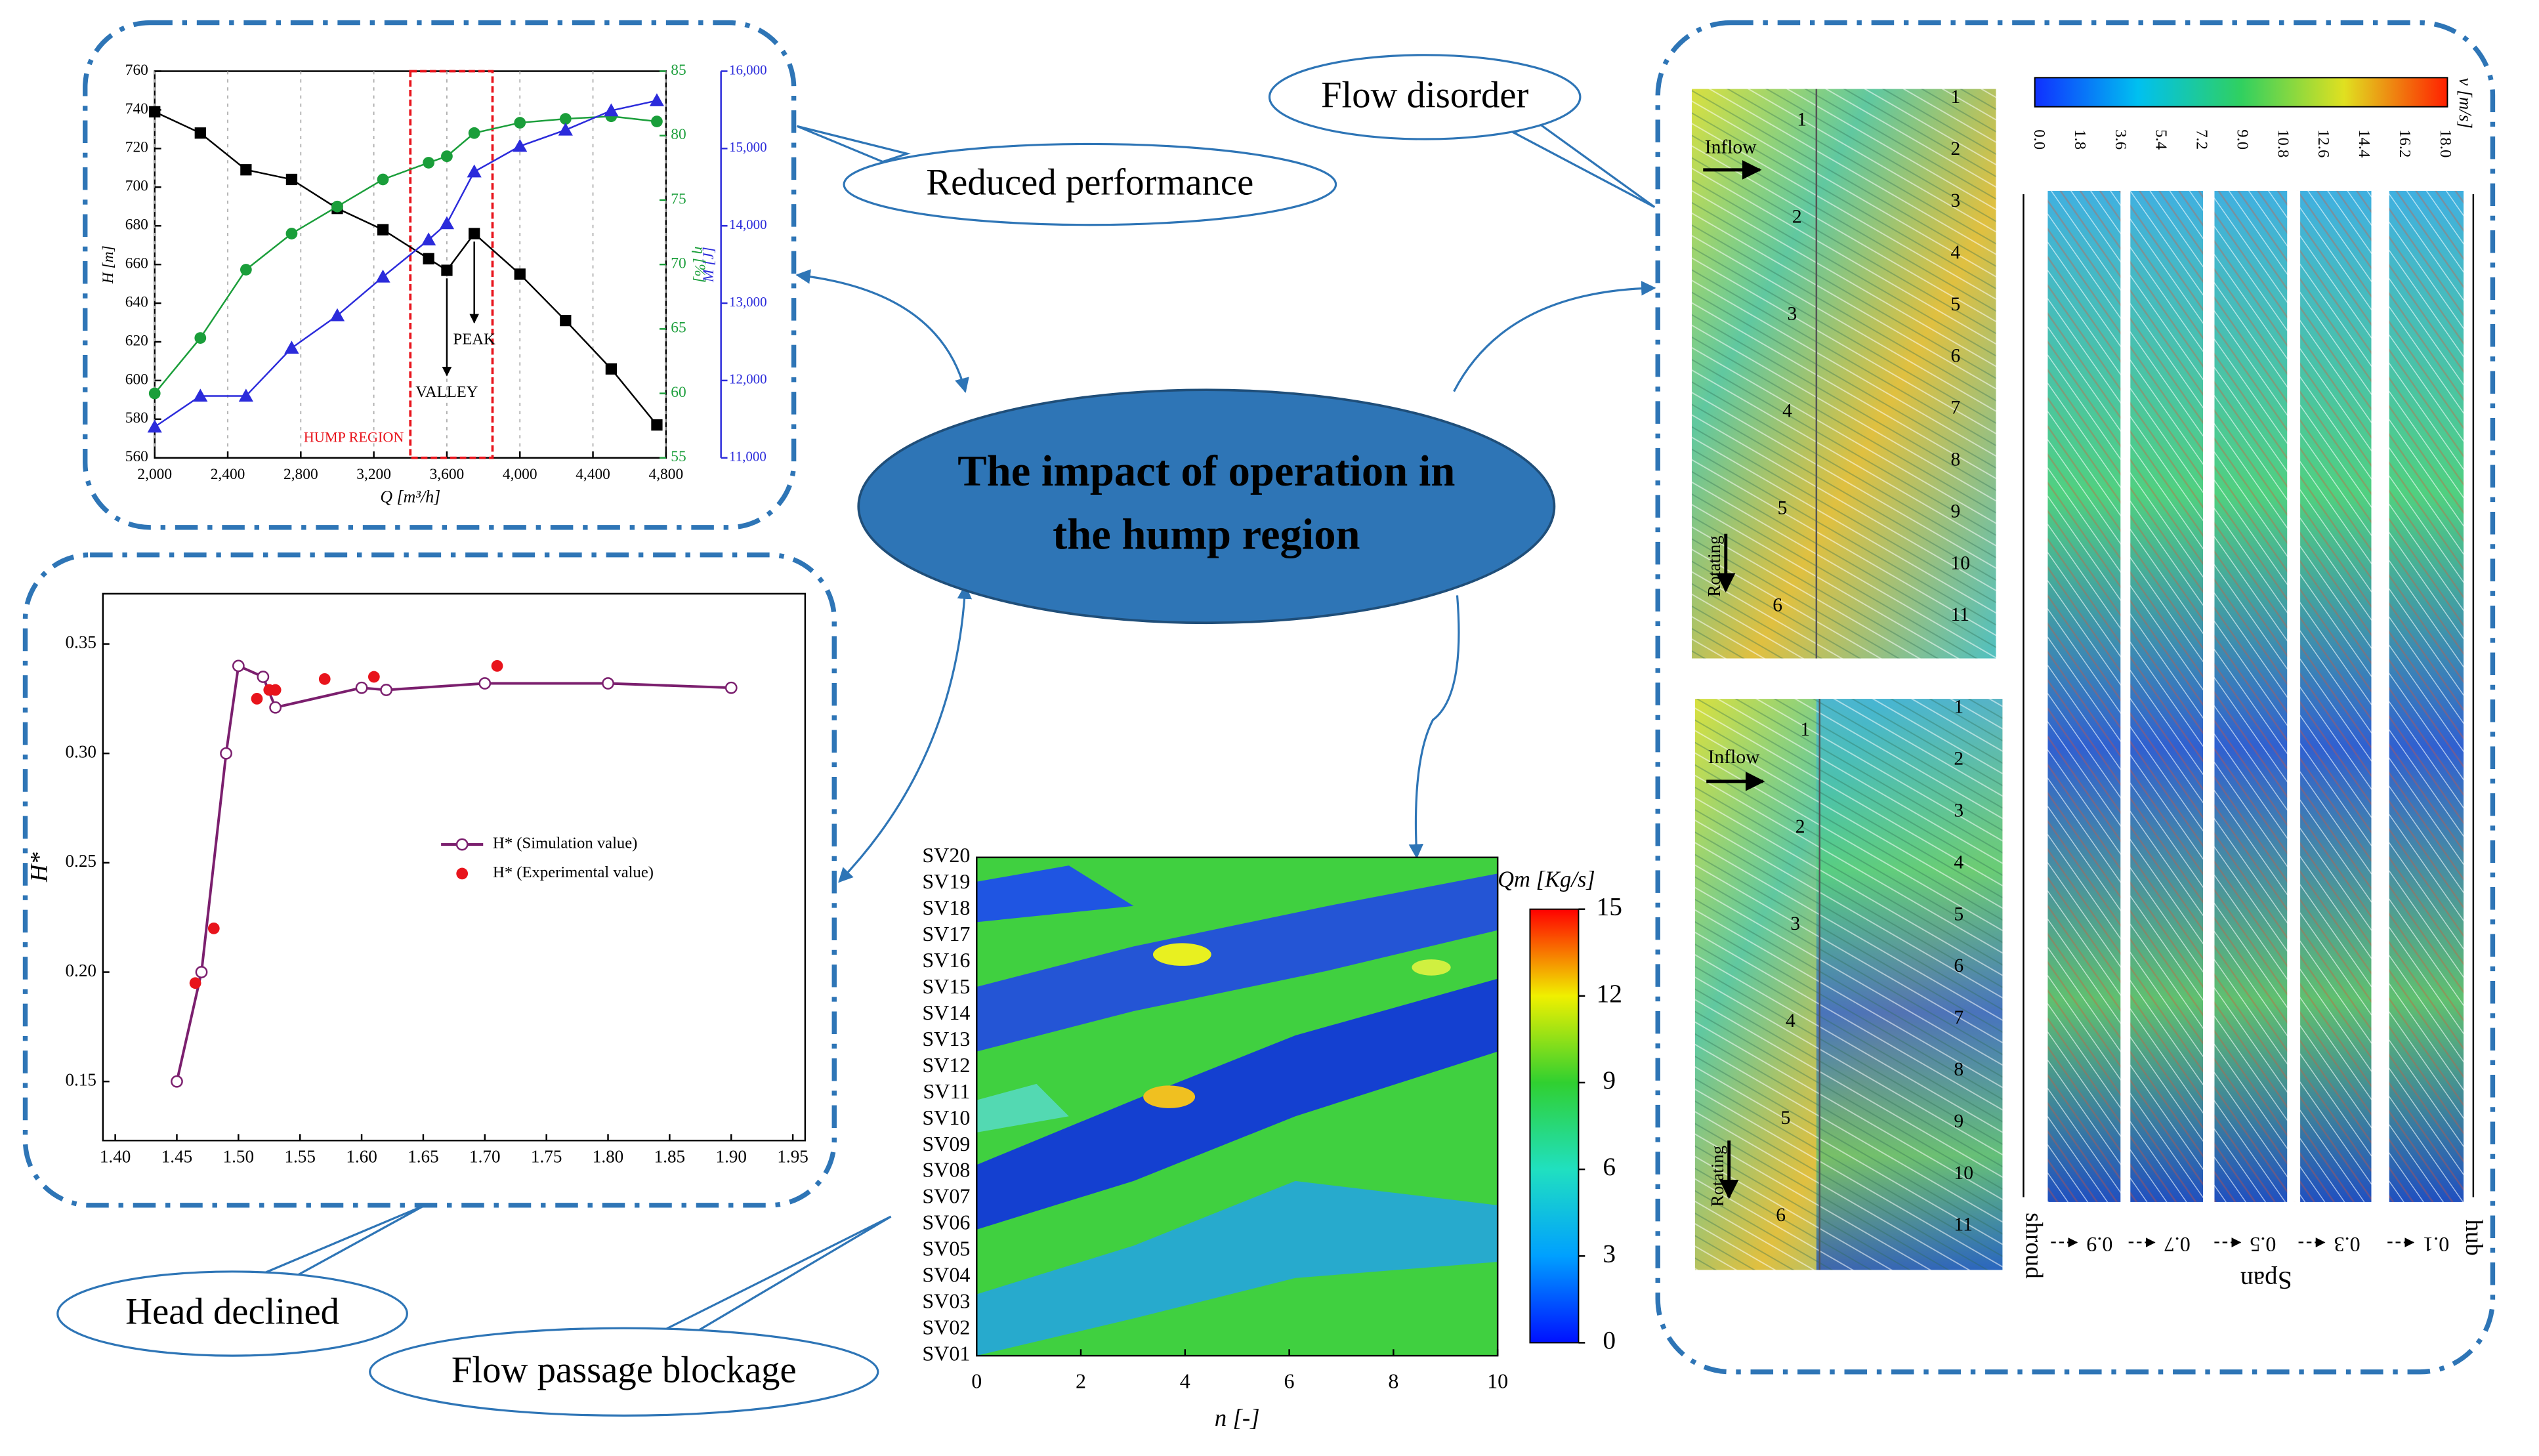  What do you see at coordinates (1955, 460) in the screenshot?
I see `passage-number: 8` at bounding box center [1955, 460].